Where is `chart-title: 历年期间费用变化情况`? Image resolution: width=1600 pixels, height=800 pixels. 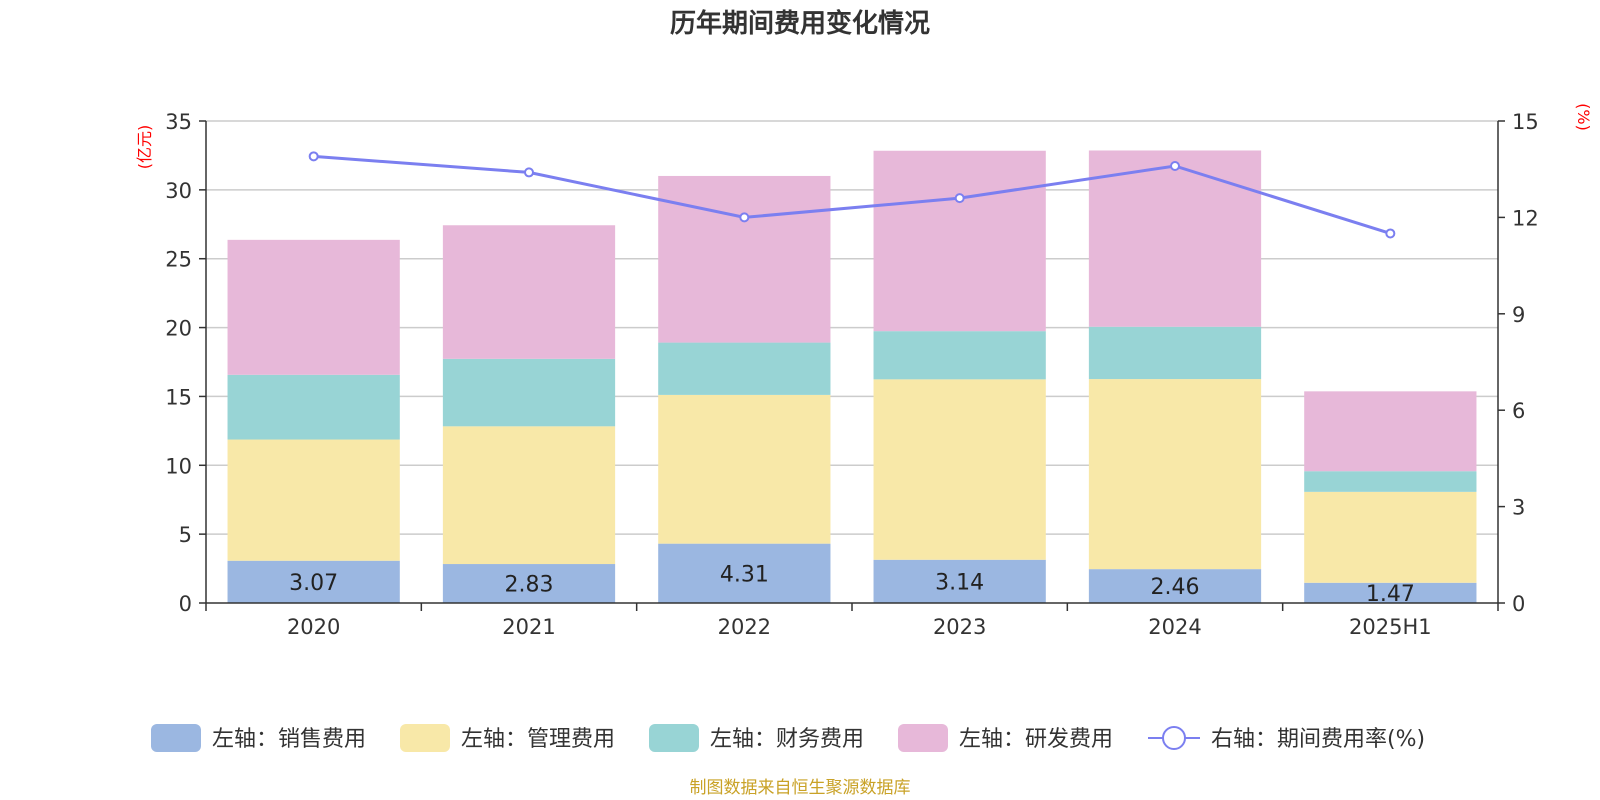 chart-title: 历年期间费用变化情况 is located at coordinates (800, 23).